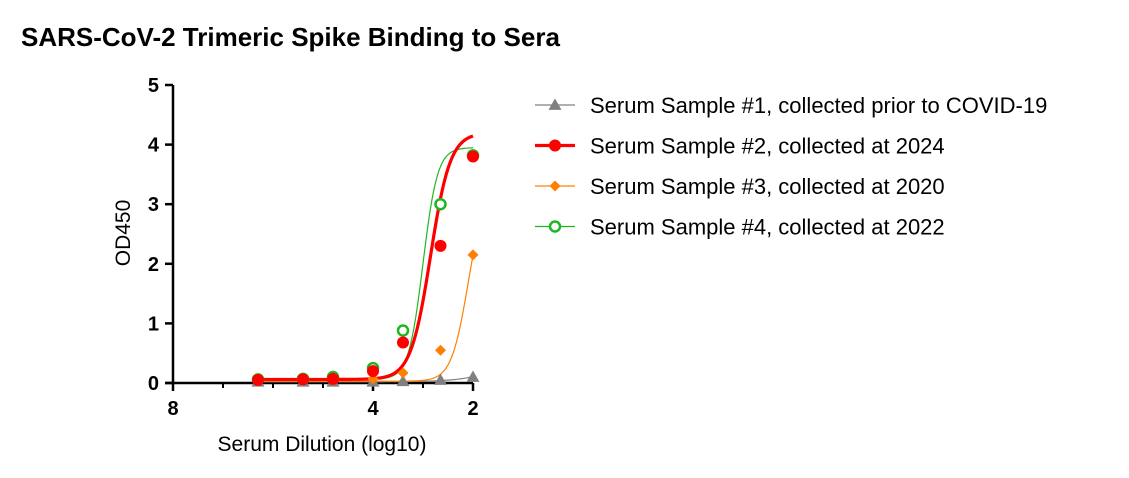  Describe the element at coordinates (153, 324) in the screenshot. I see `y-tick-label: 1` at that location.